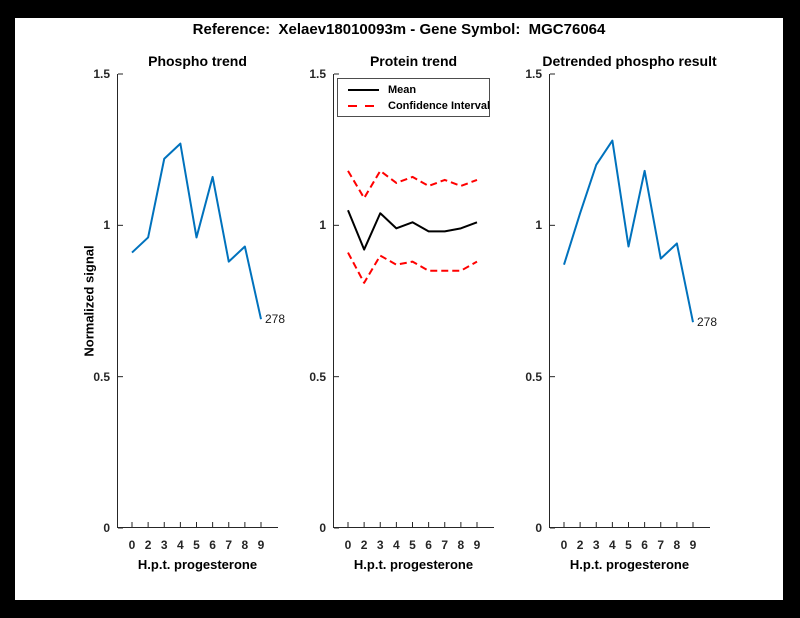 The width and height of the screenshot is (800, 618). What do you see at coordinates (197, 61) in the screenshot?
I see `subplot-title: Phospho trend` at bounding box center [197, 61].